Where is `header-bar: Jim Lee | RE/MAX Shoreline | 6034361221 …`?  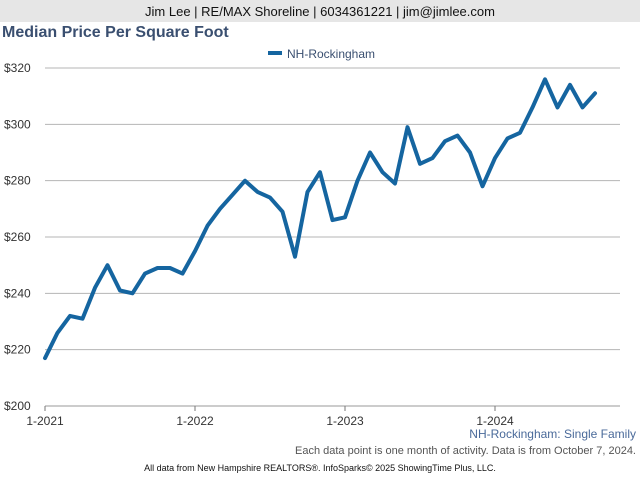
header-bar: Jim Lee | RE/MAX Shoreline | 6034361221 … is located at coordinates (320, 11).